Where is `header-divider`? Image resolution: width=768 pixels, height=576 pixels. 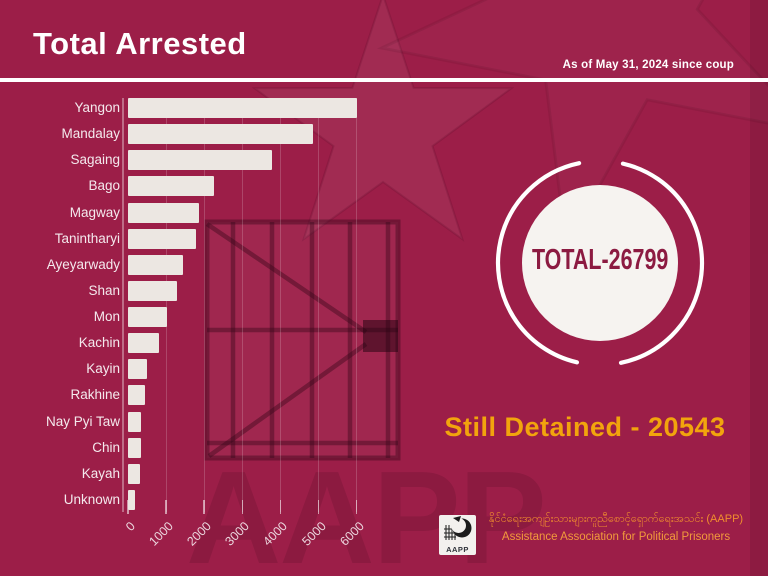 header-divider is located at coordinates (384, 80).